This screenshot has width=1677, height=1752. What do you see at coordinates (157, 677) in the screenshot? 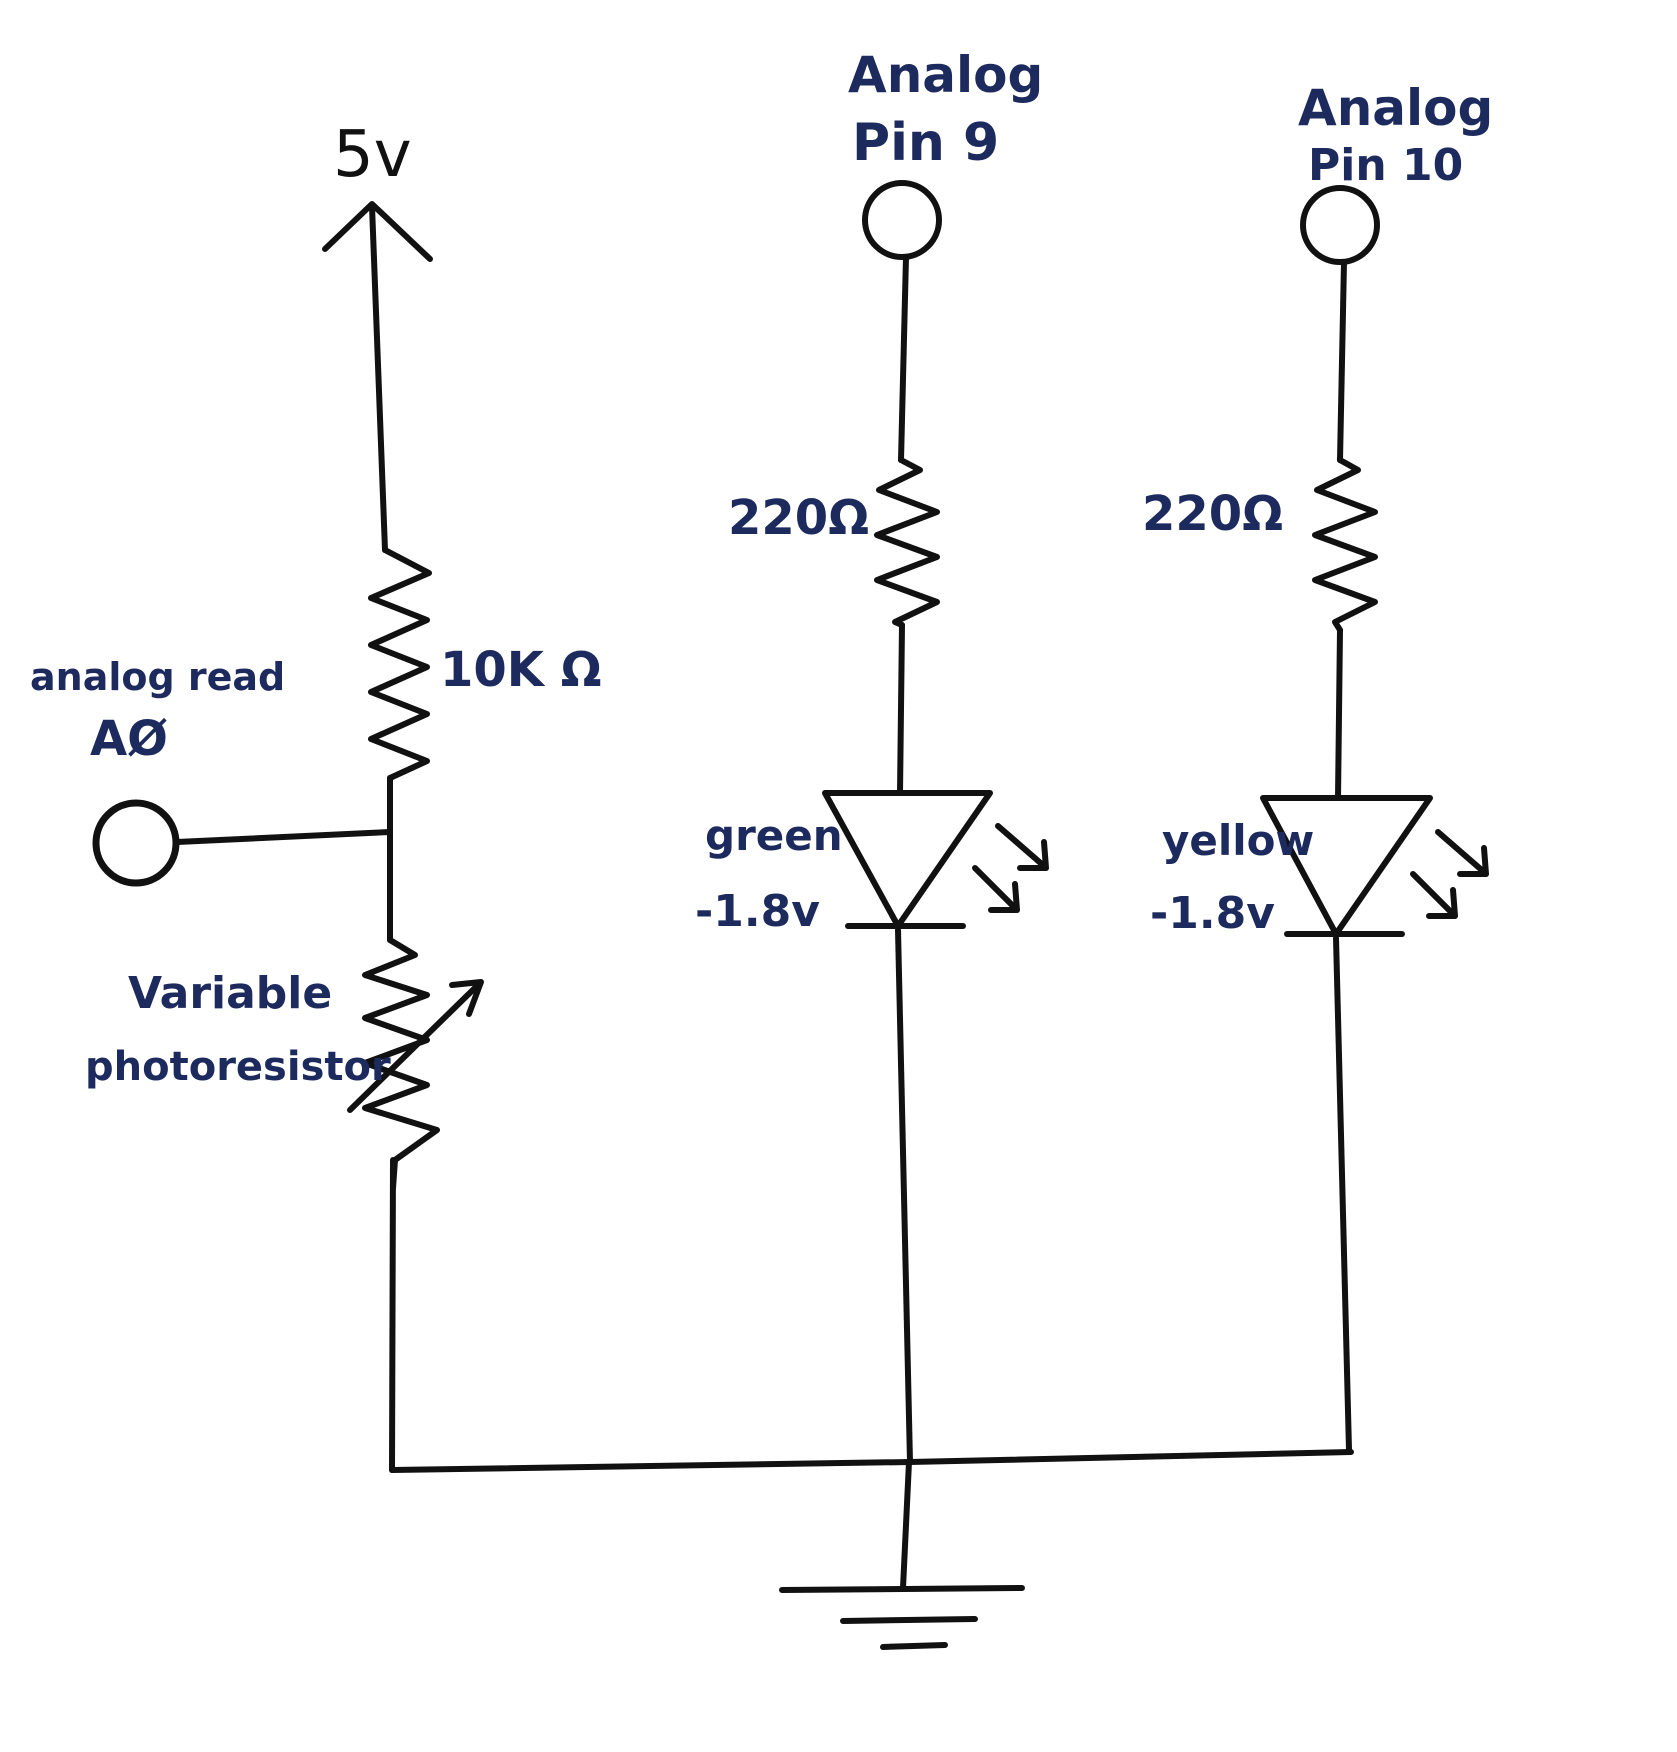
I see `input-label-line1: analog read` at bounding box center [157, 677].